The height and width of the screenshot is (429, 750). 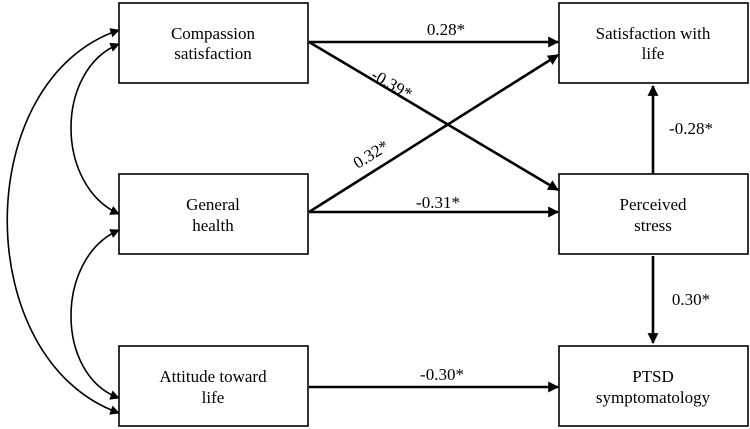 What do you see at coordinates (446, 29) in the screenshot?
I see `coef-compassion-satisfaction: 0.28*` at bounding box center [446, 29].